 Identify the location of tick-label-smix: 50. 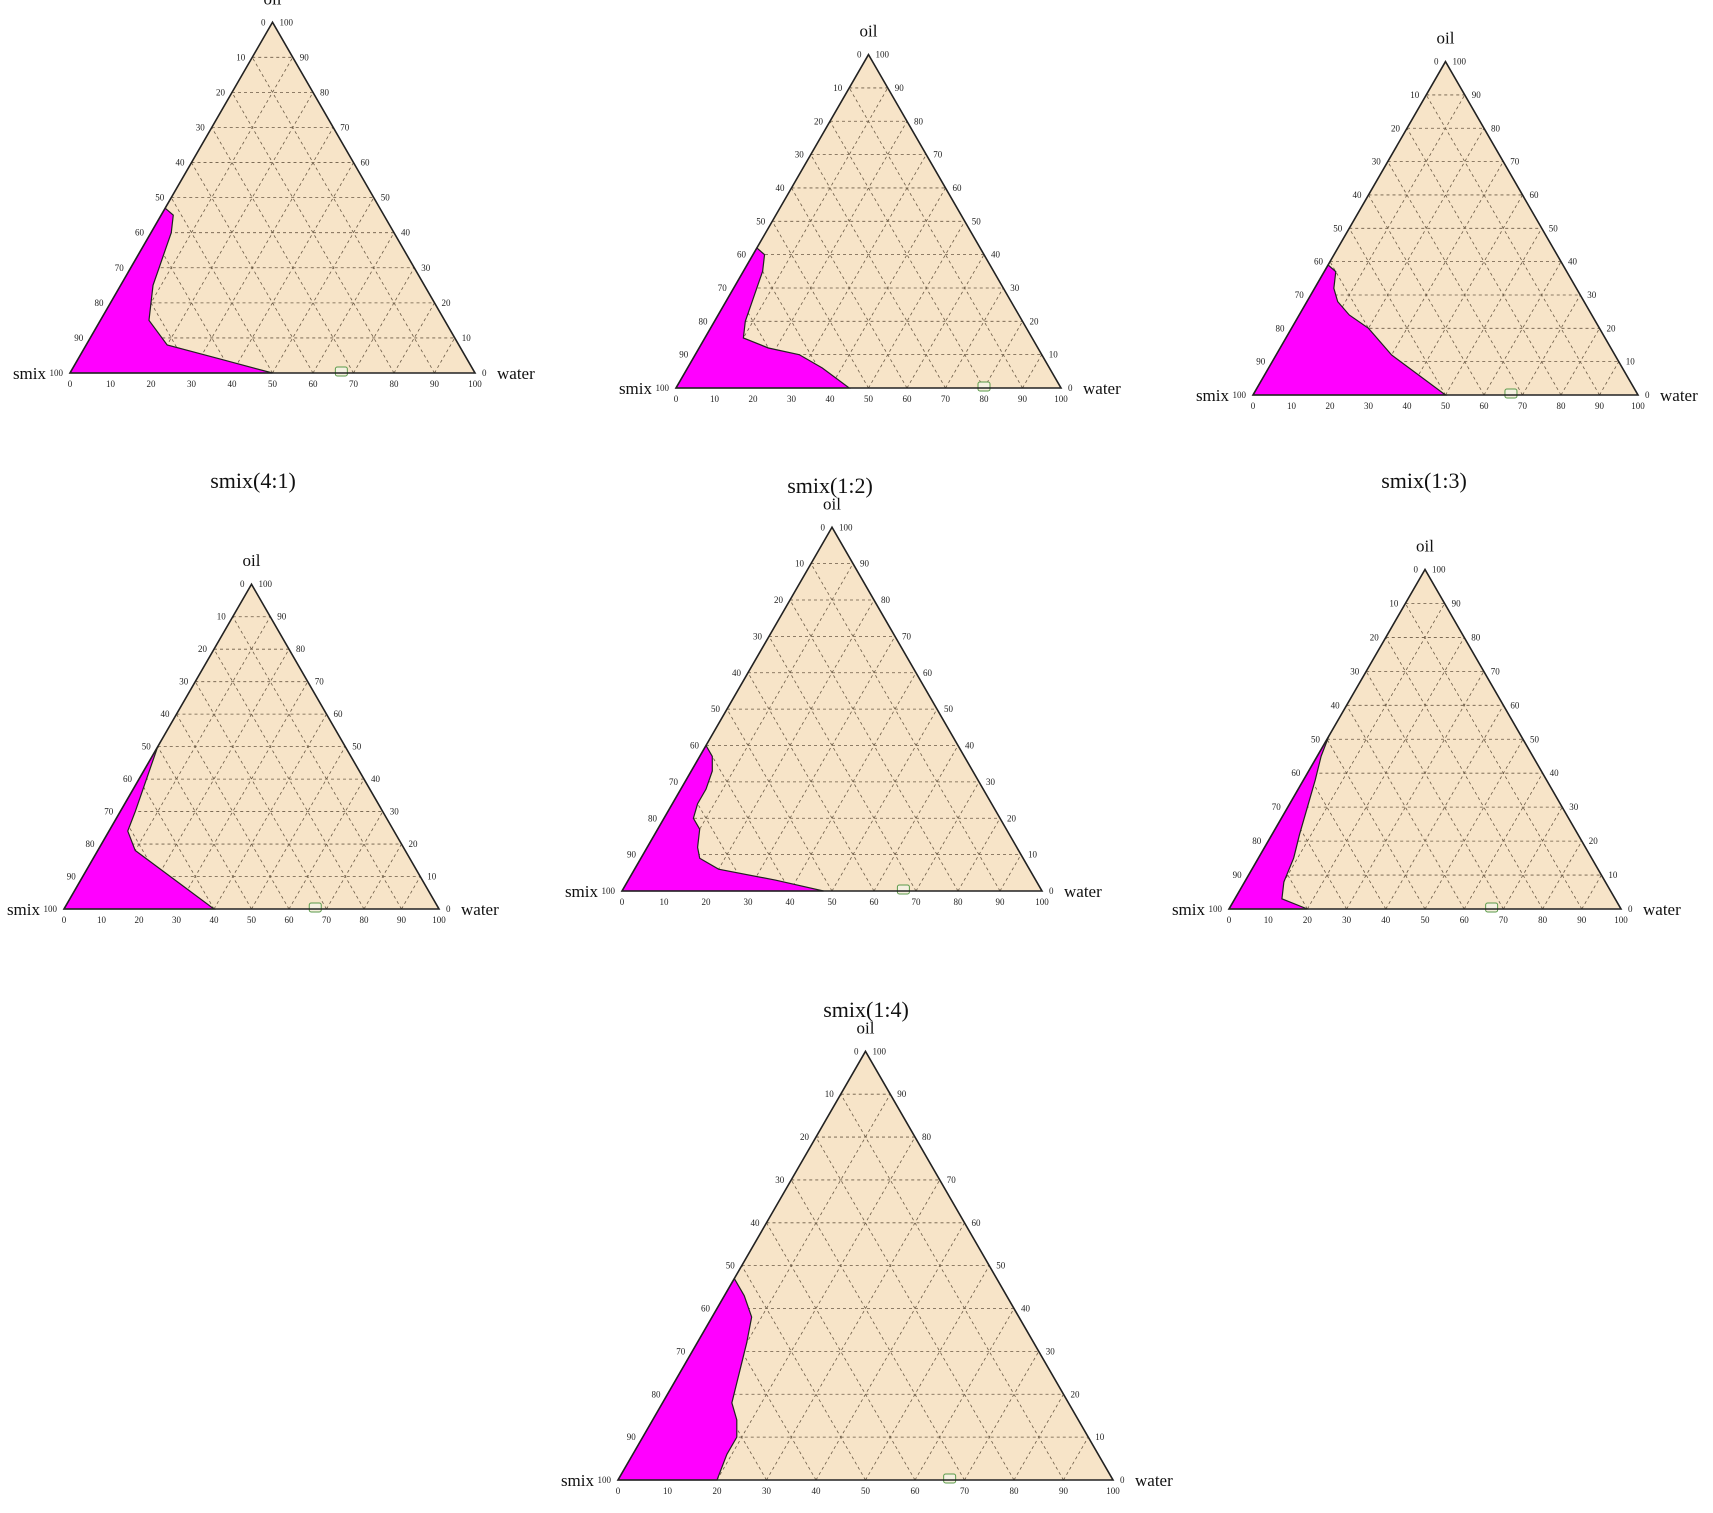
(731, 1266).